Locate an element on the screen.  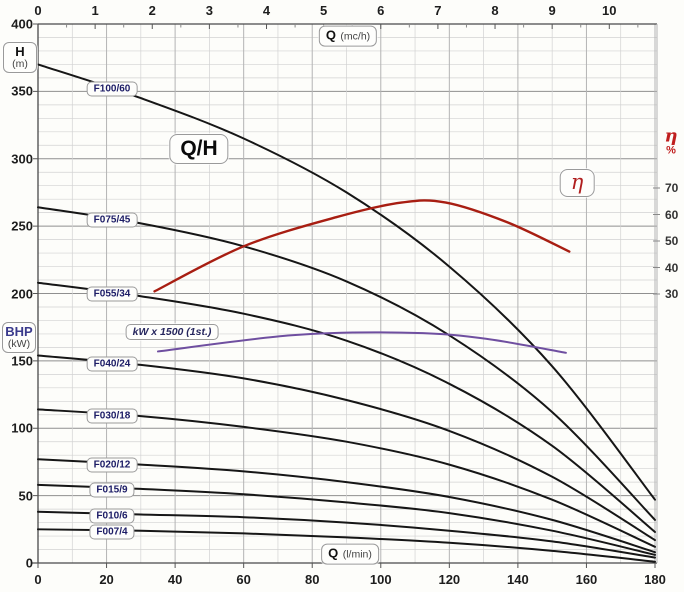
pump-label-f075-45: F075/45 is located at coordinates (112, 220).